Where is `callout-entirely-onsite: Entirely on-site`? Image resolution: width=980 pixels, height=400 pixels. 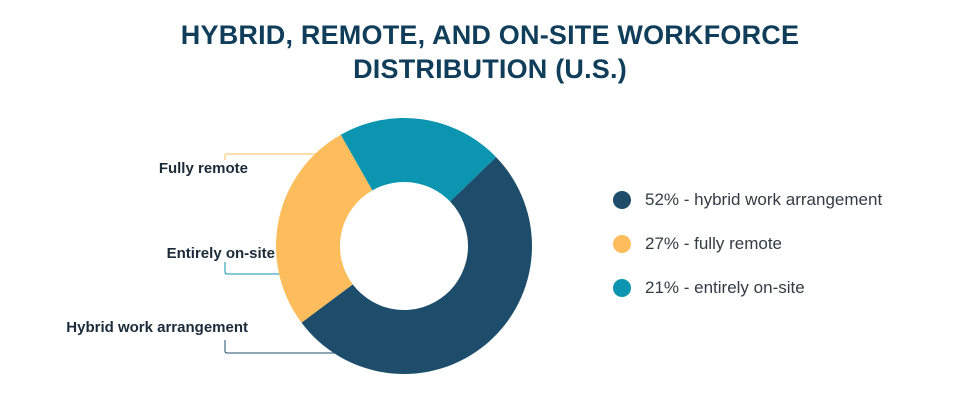
callout-entirely-onsite: Entirely on-site is located at coordinates (220, 253).